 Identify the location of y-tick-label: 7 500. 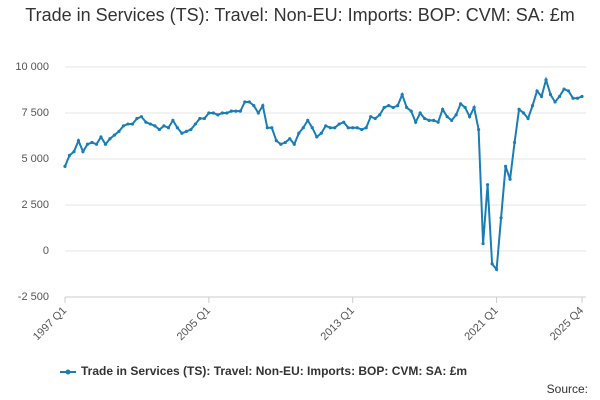
(35, 113).